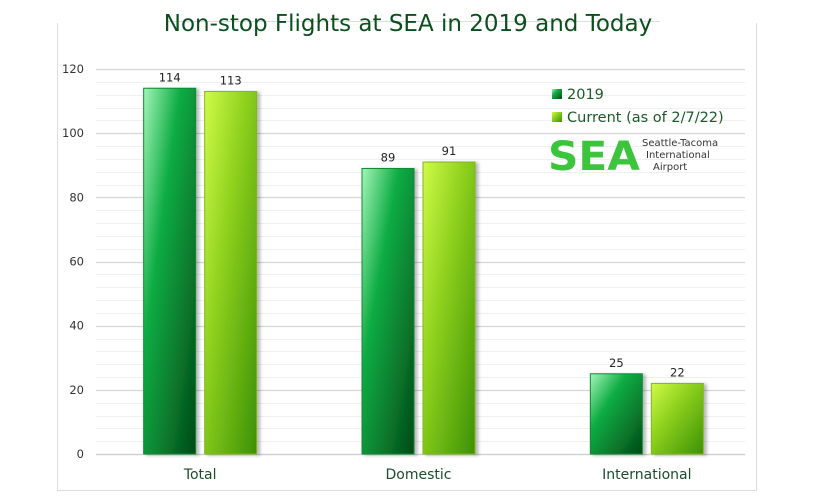 This screenshot has width=814, height=497. I want to click on y-tick-label: 60, so click(76, 262).